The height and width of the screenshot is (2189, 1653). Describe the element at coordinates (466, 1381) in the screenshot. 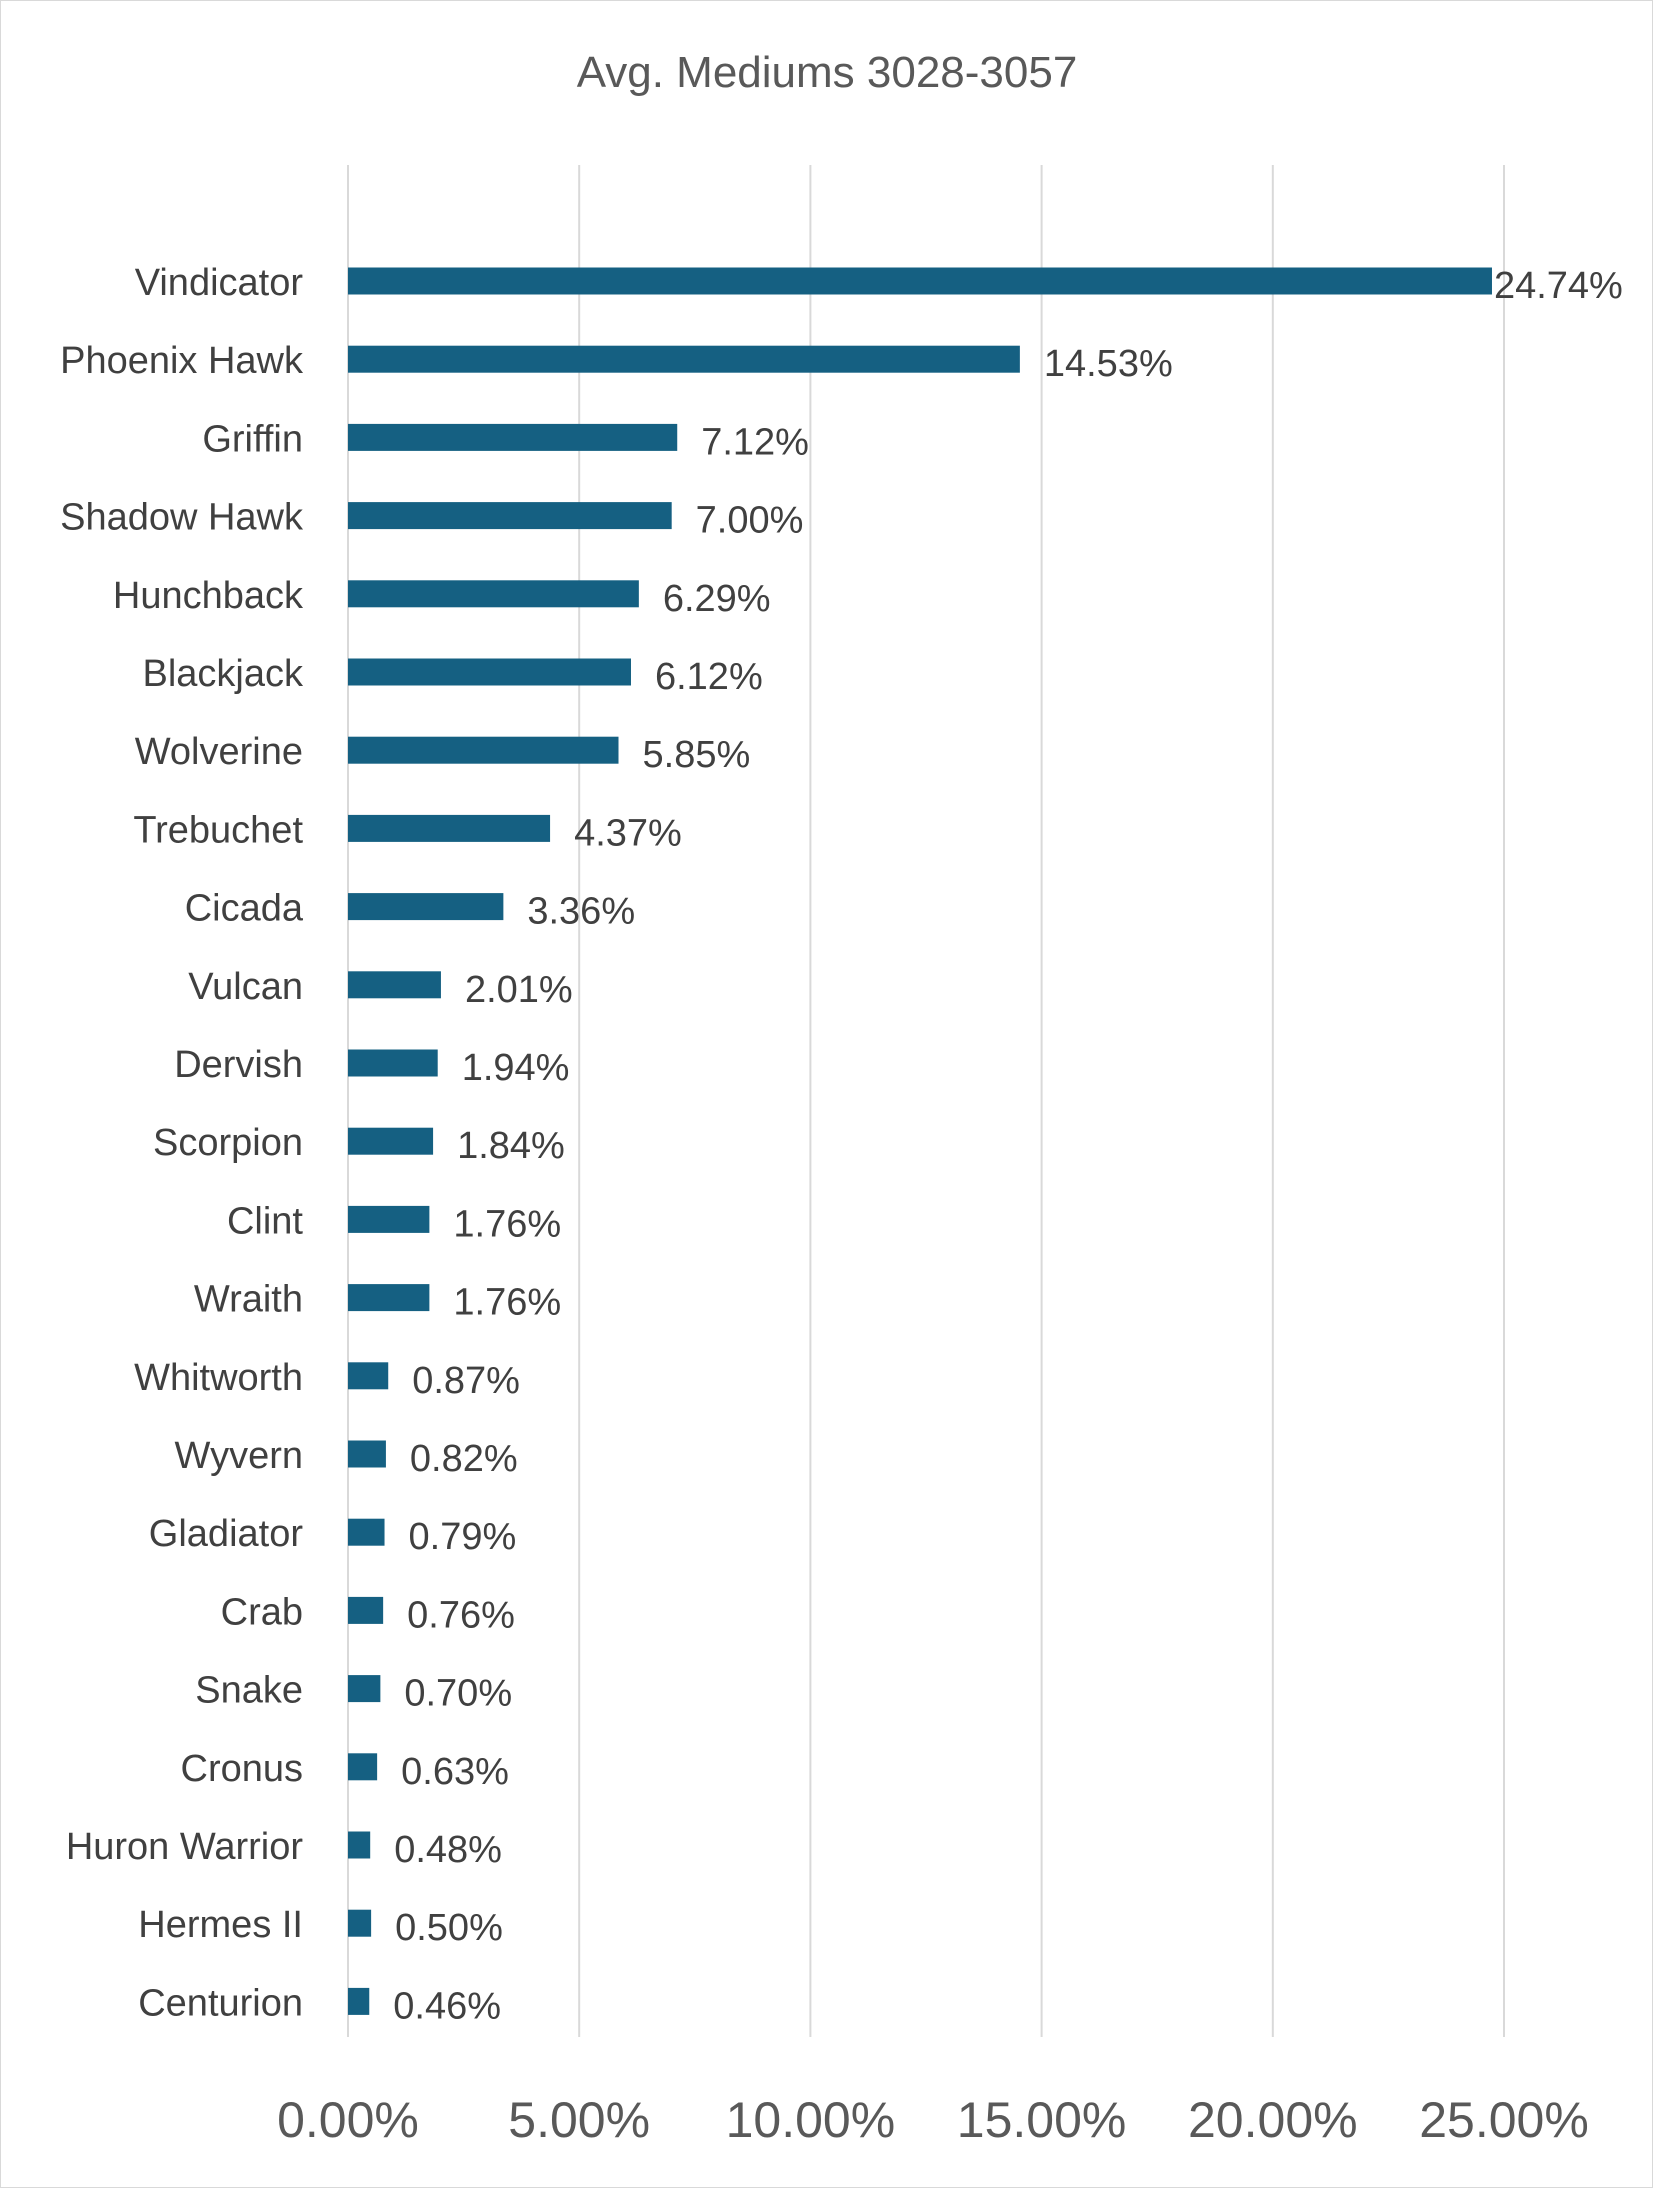

I see `data-label: 0.87%` at that location.